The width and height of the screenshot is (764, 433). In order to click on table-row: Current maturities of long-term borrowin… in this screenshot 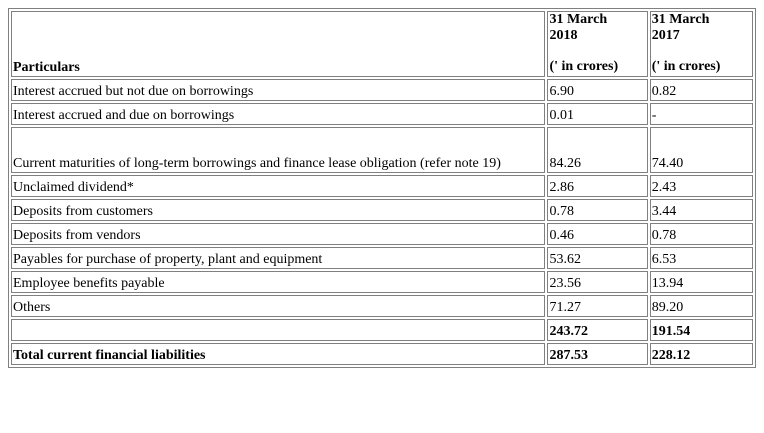, I will do `click(382, 150)`.